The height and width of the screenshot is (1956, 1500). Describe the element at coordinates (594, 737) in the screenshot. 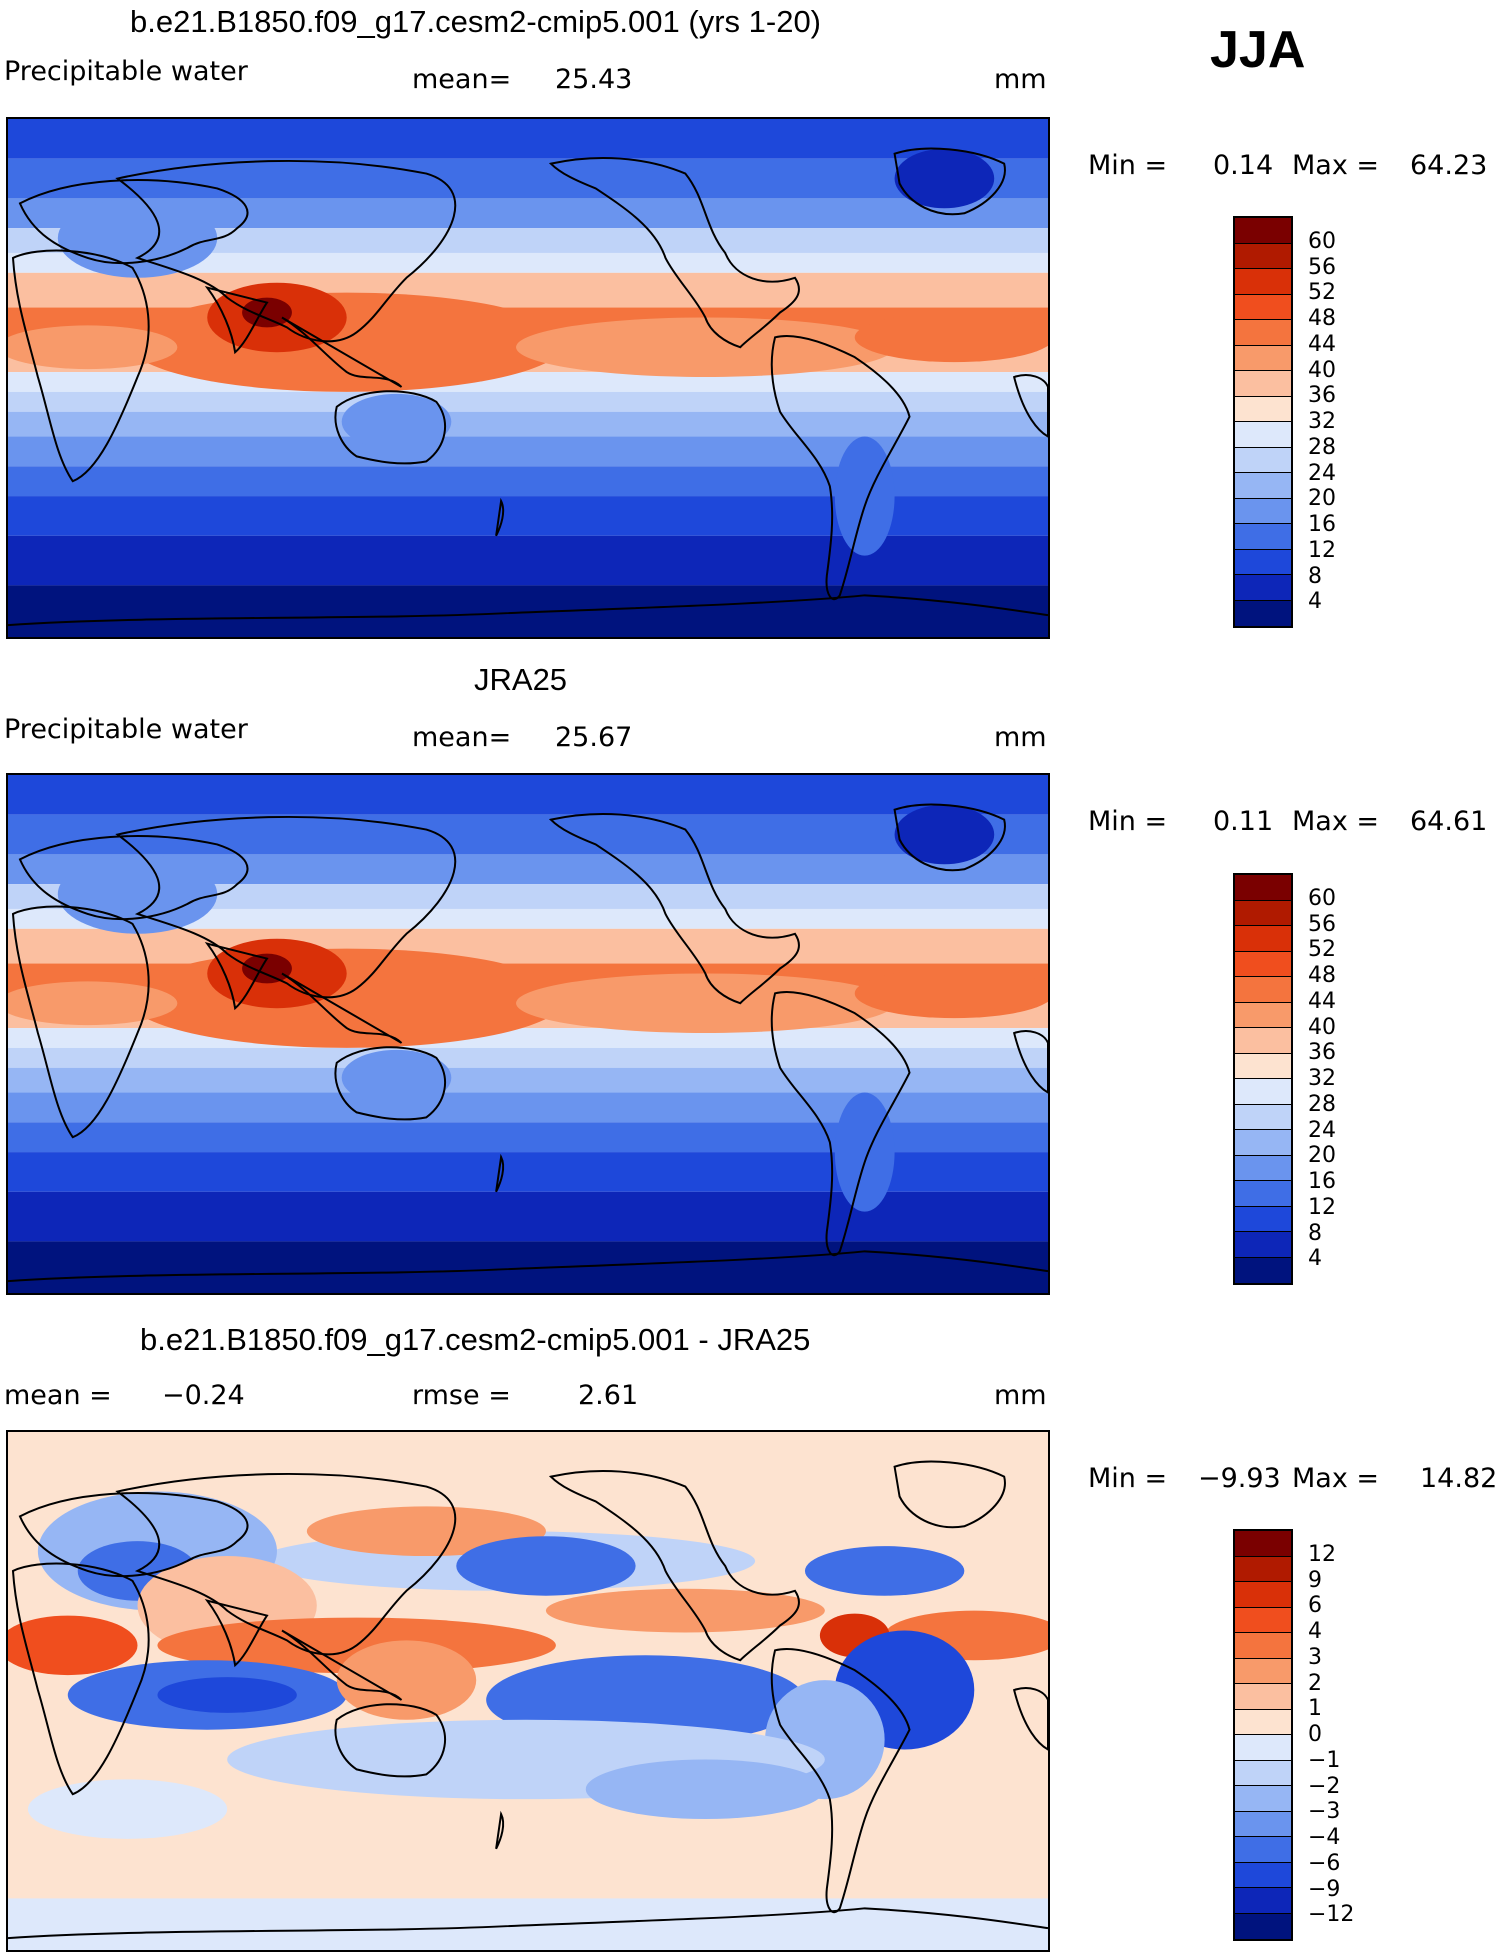

I see `mean-value: 25.67` at that location.